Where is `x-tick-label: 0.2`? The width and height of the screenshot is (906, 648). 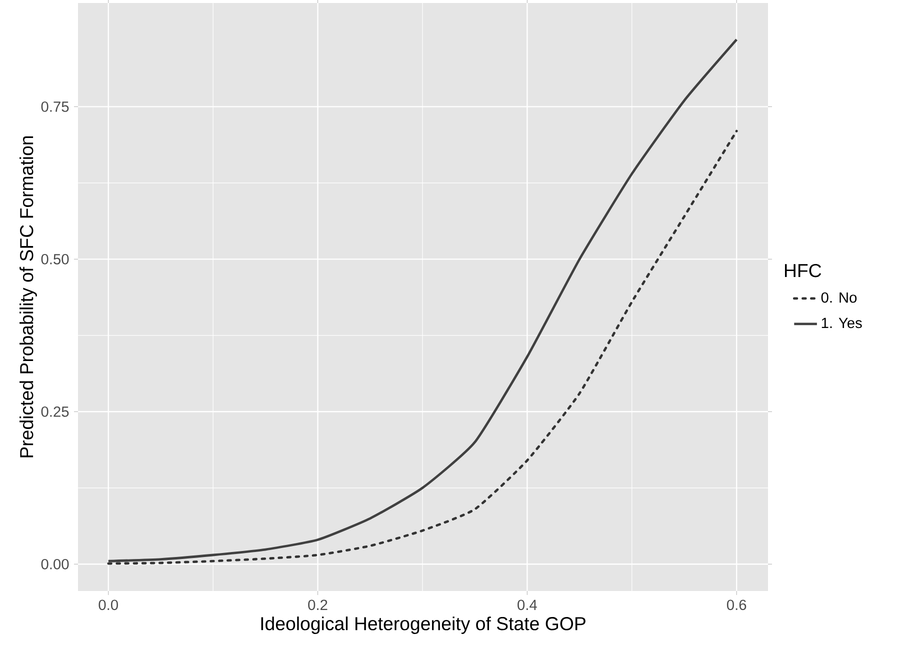 x-tick-label: 0.2 is located at coordinates (318, 605).